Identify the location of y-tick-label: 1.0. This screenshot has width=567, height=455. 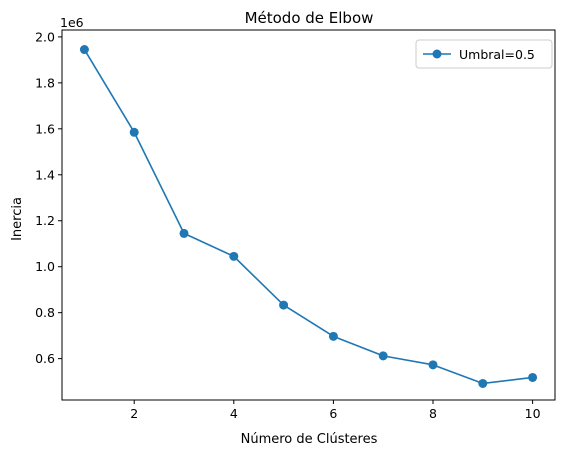
(45, 266).